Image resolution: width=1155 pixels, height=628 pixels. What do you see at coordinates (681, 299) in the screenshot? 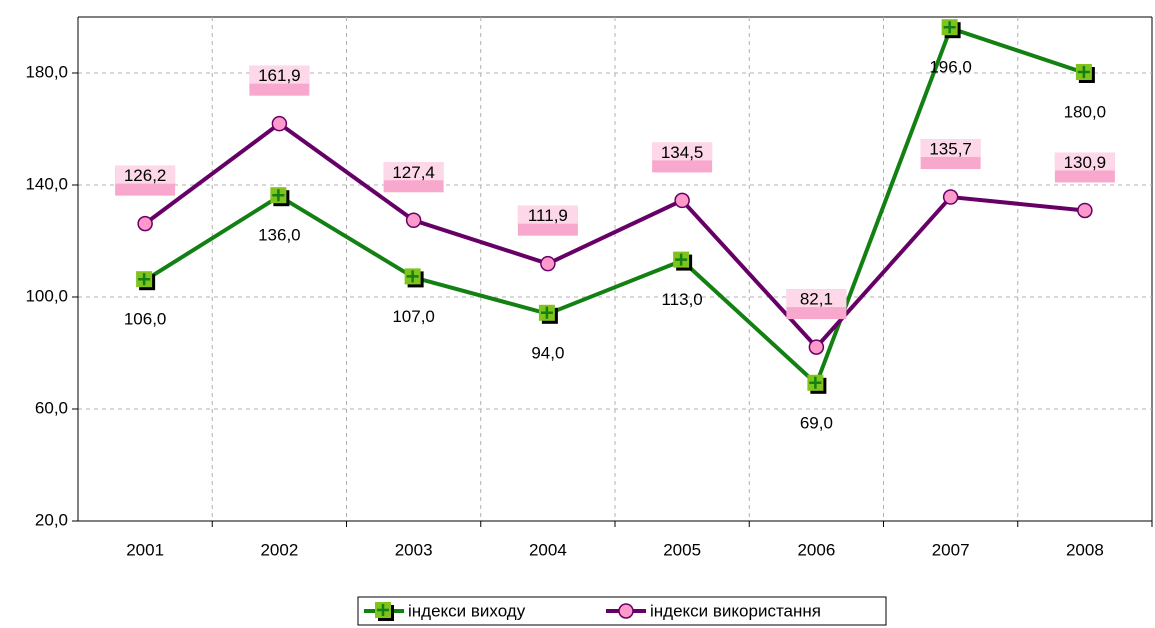
I see `data-label: 113,0` at bounding box center [681, 299].